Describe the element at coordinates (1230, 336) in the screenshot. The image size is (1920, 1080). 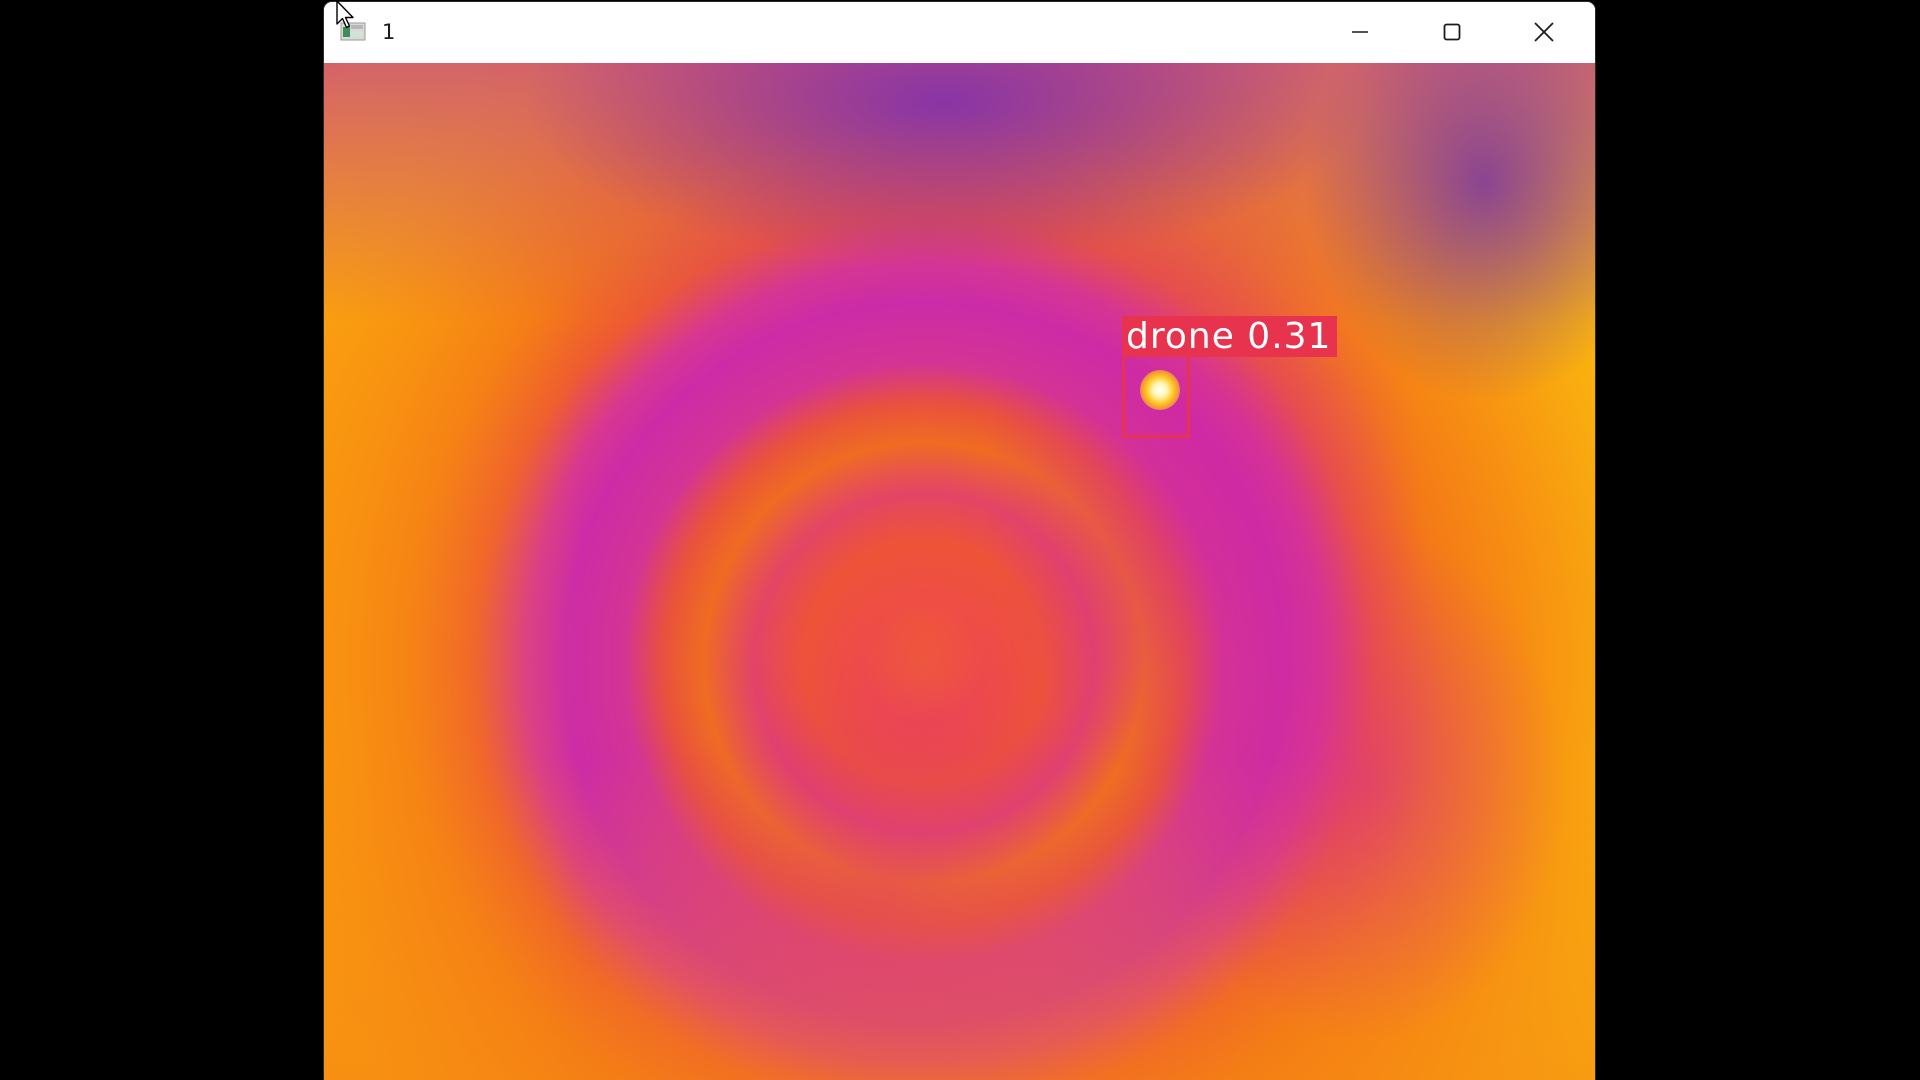
I see `detection-label: drone 0.31` at that location.